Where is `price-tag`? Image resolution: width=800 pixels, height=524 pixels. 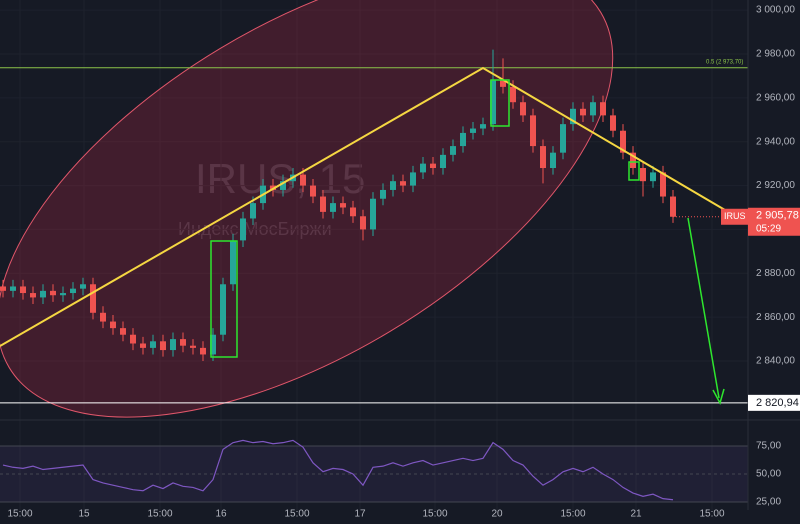 price-tag is located at coordinates (774, 221).